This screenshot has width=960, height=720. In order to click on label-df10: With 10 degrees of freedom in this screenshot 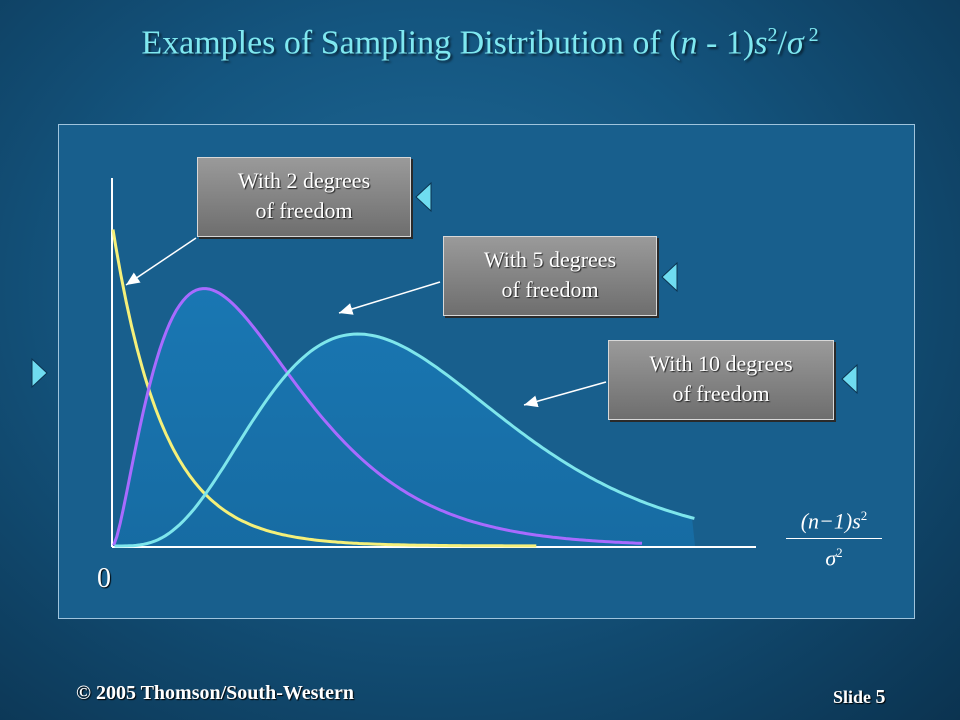, I will do `click(721, 380)`.